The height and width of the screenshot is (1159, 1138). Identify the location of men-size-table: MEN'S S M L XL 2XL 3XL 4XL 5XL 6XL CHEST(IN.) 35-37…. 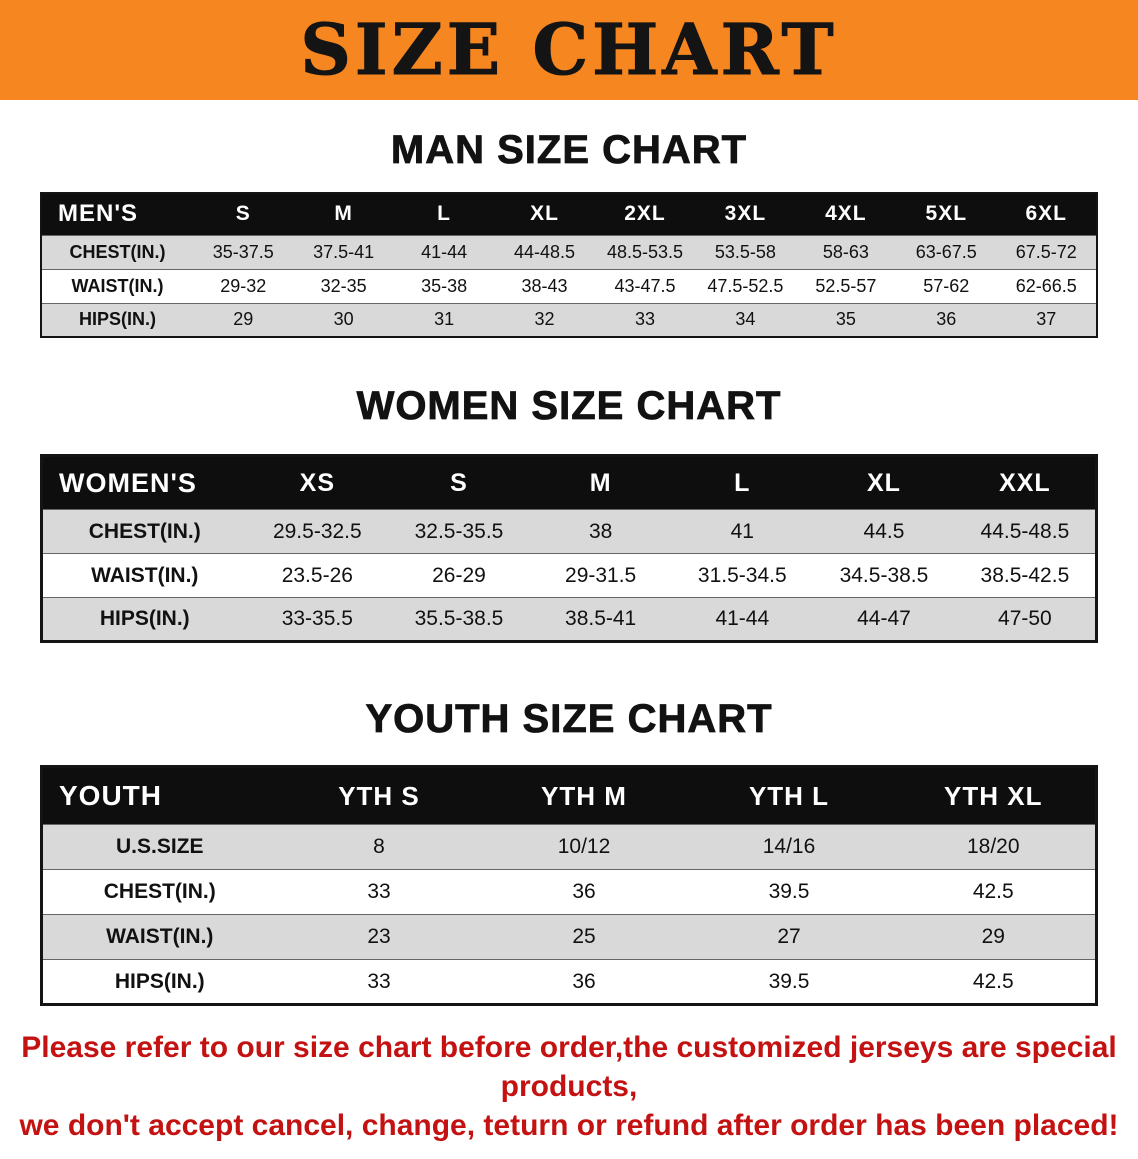
(569, 265).